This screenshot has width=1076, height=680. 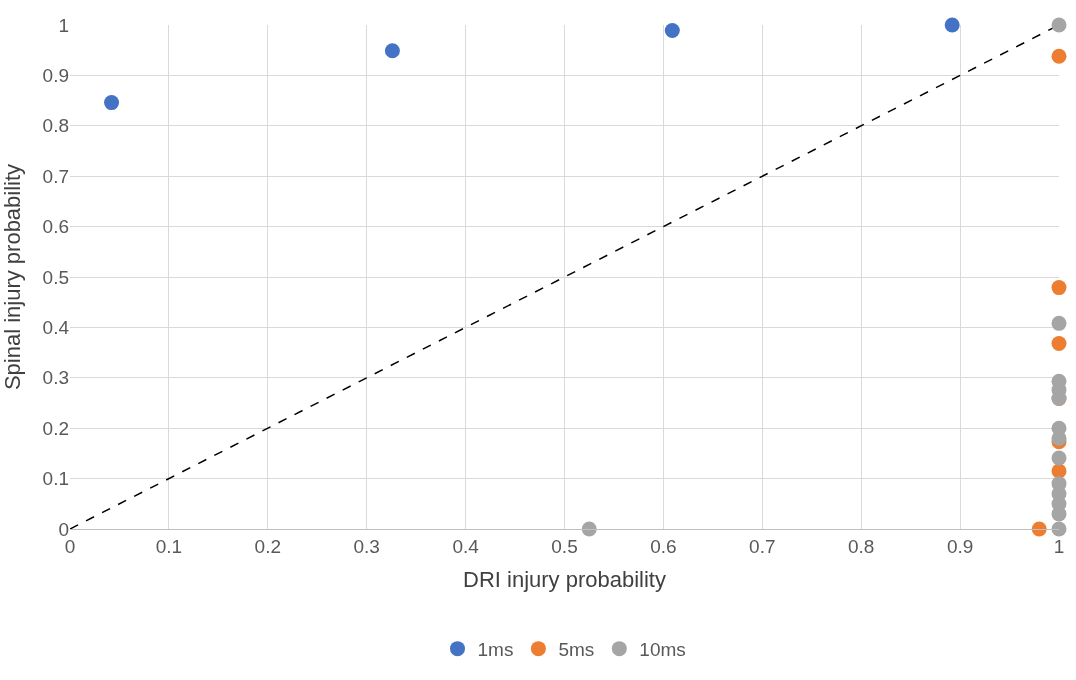 What do you see at coordinates (466, 546) in the screenshot?
I see `x-tick-label: 0.4` at bounding box center [466, 546].